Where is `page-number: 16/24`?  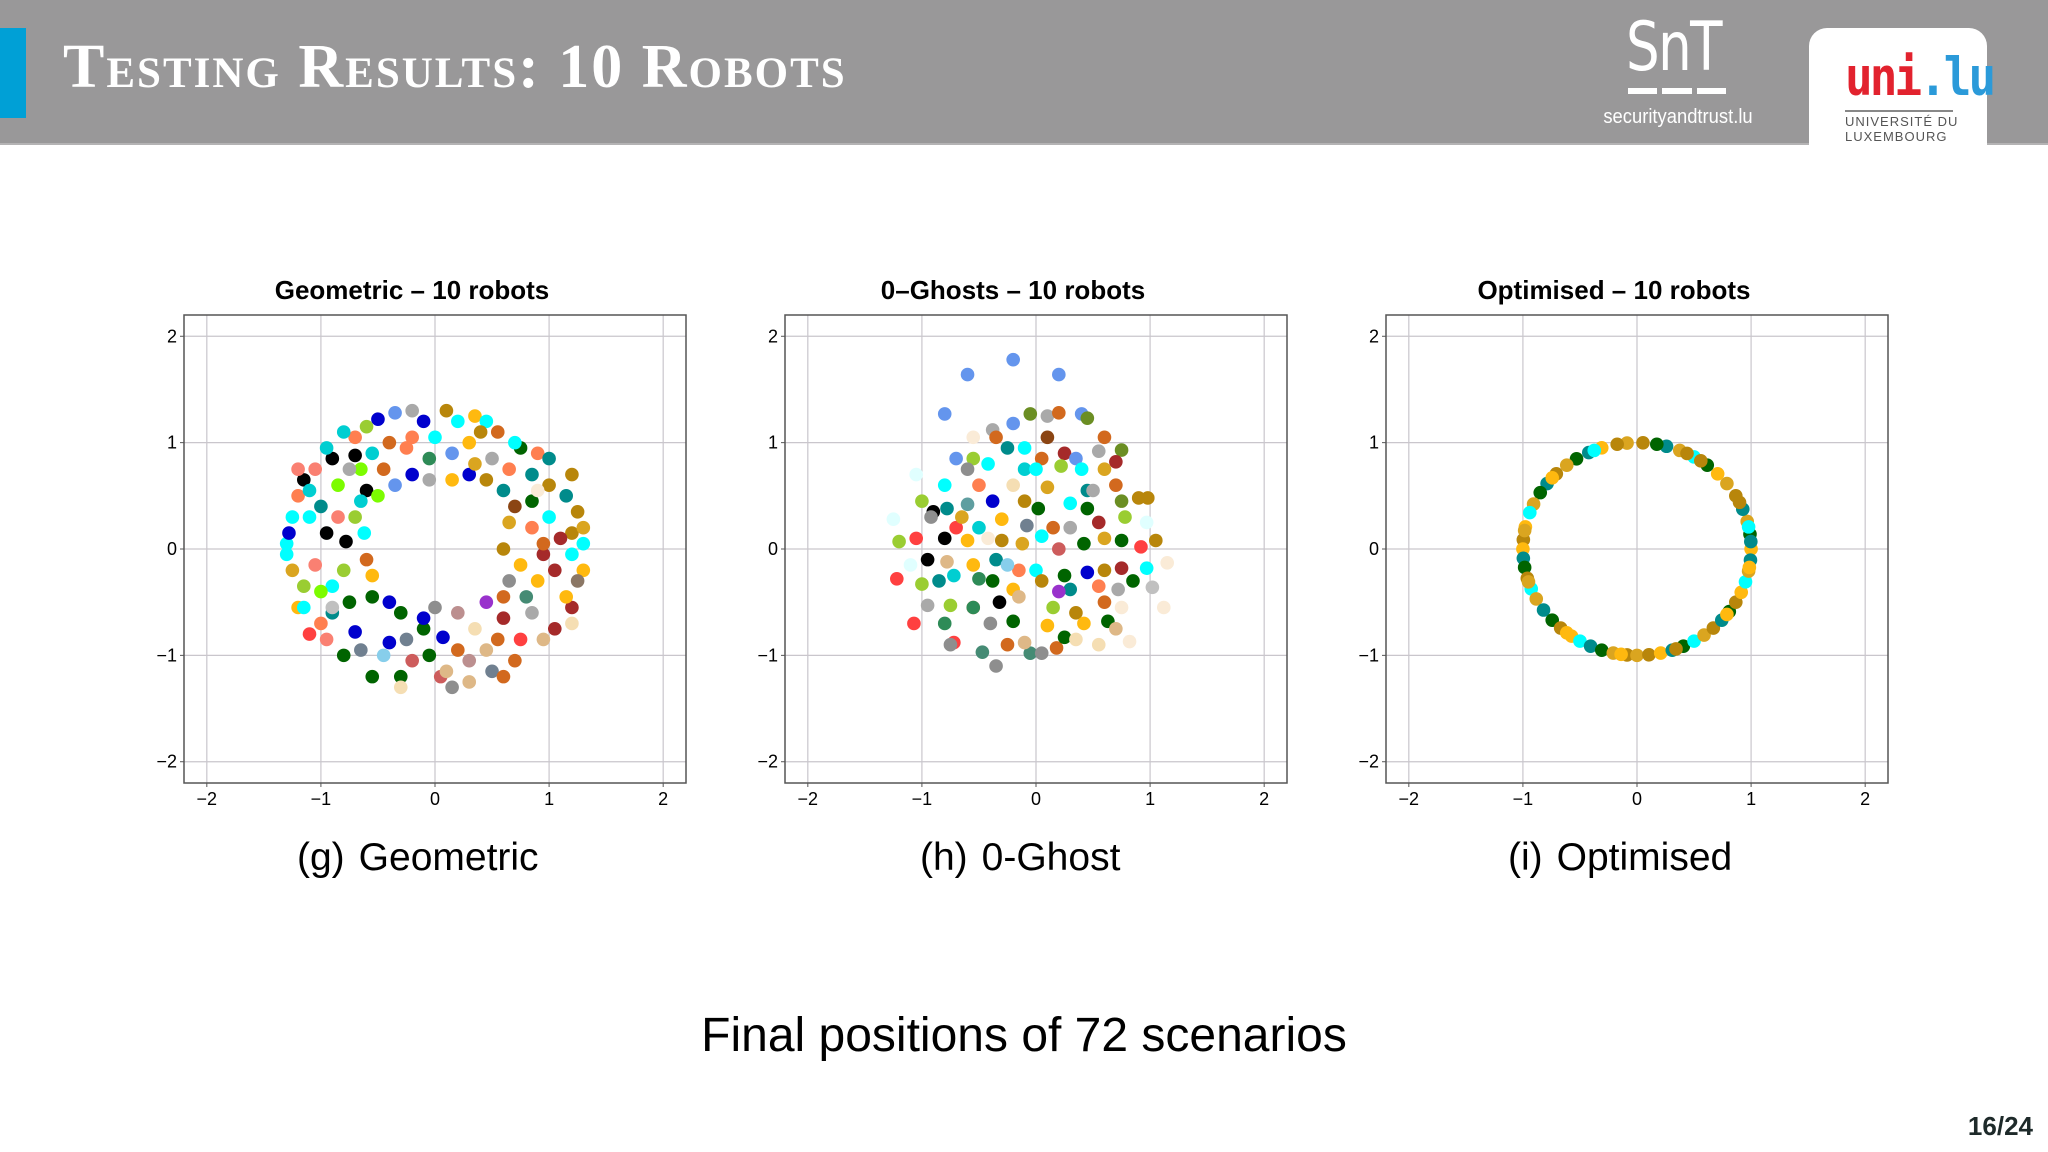 page-number: 16/24 is located at coordinates (2000, 1126).